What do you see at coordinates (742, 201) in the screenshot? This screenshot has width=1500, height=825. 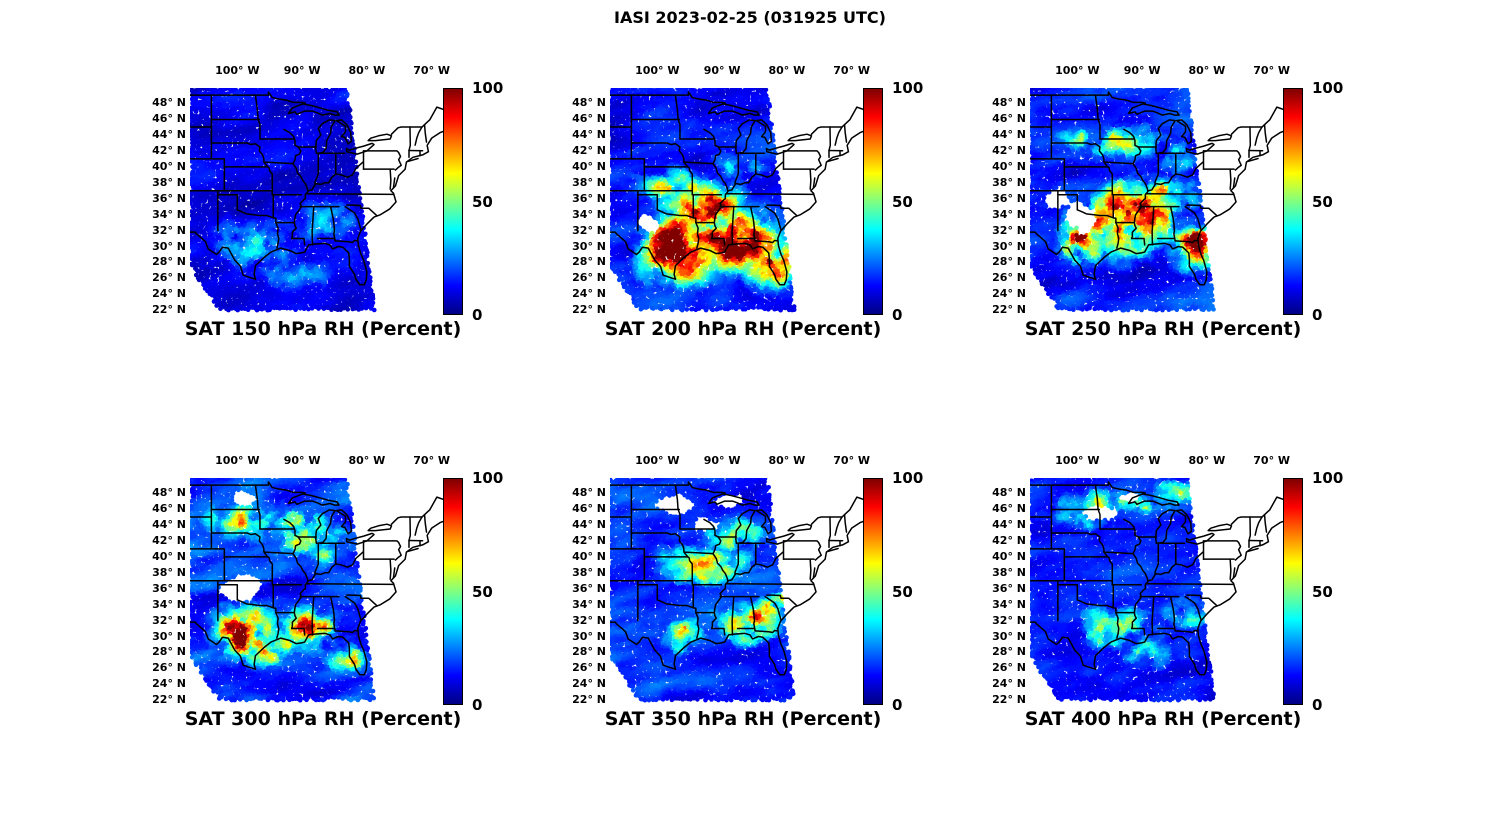 I see `rh-map-canvas-200hpa` at bounding box center [742, 201].